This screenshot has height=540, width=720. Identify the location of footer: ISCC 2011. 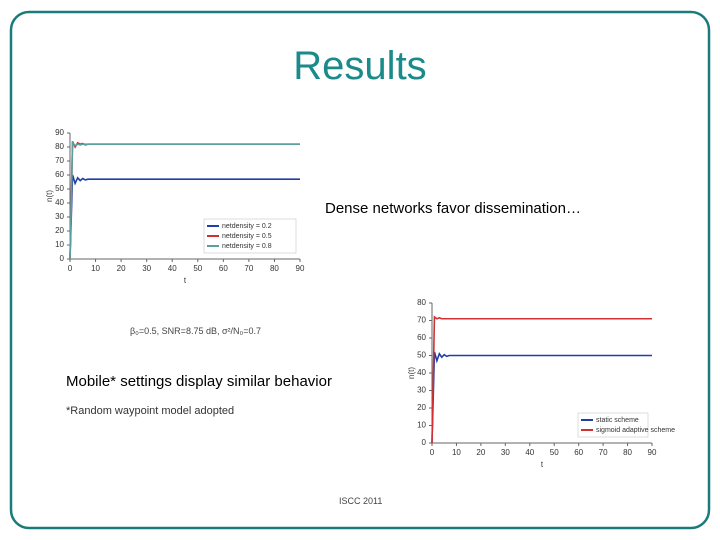
(361, 501).